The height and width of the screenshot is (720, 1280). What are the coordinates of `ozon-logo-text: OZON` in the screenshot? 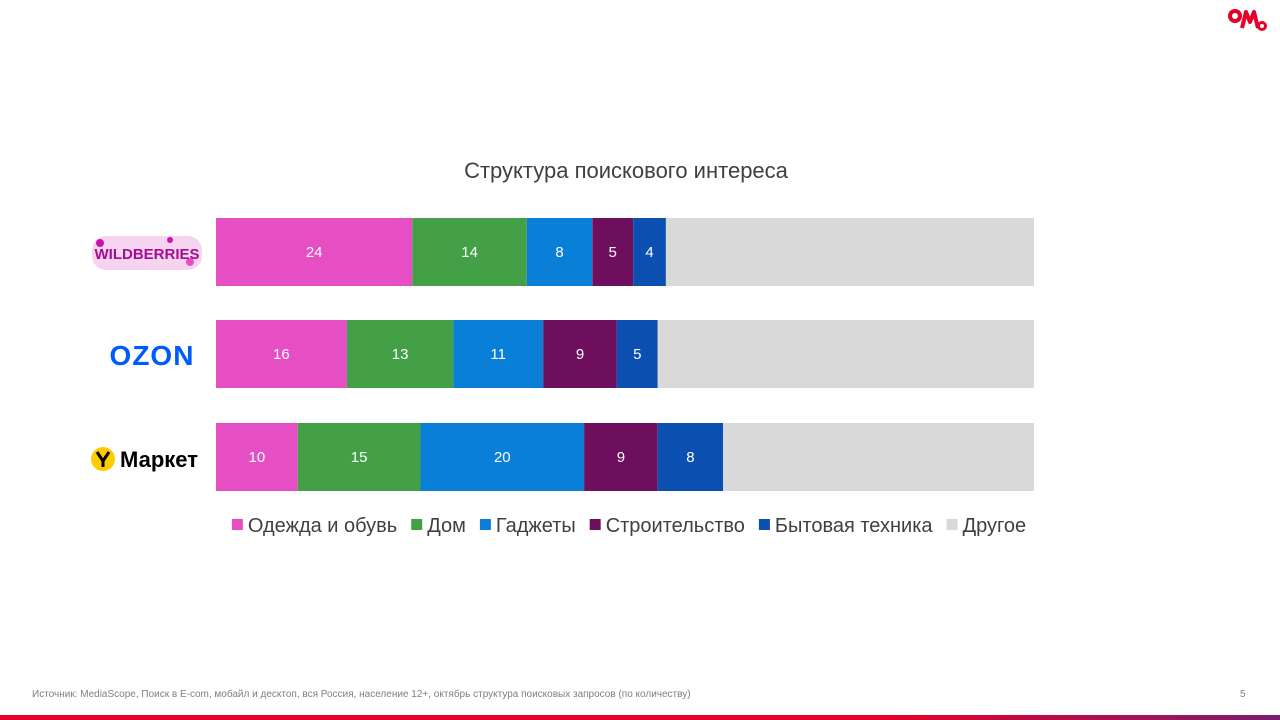 It's located at (152, 355).